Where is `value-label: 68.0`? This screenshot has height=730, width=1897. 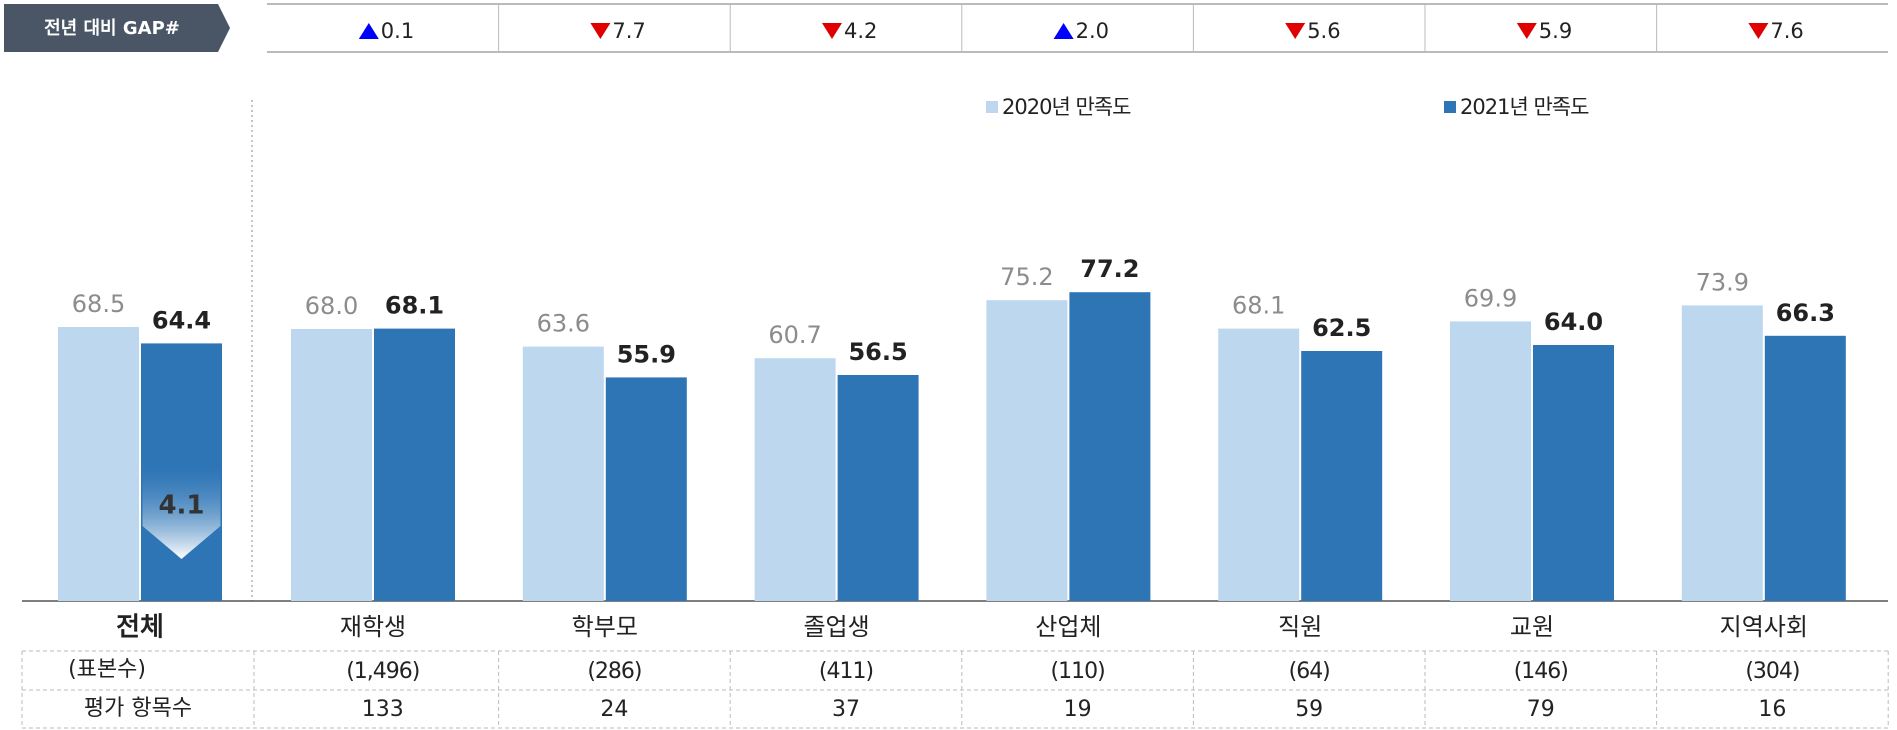
value-label: 68.0 is located at coordinates (331, 306).